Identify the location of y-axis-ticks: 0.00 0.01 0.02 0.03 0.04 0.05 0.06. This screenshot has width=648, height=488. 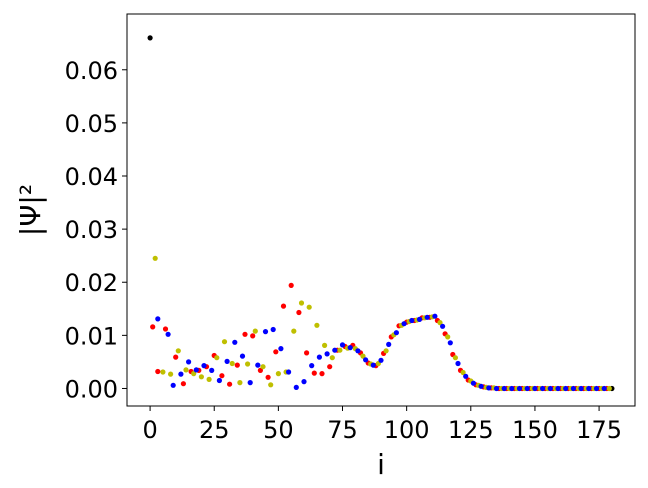
(96, 230).